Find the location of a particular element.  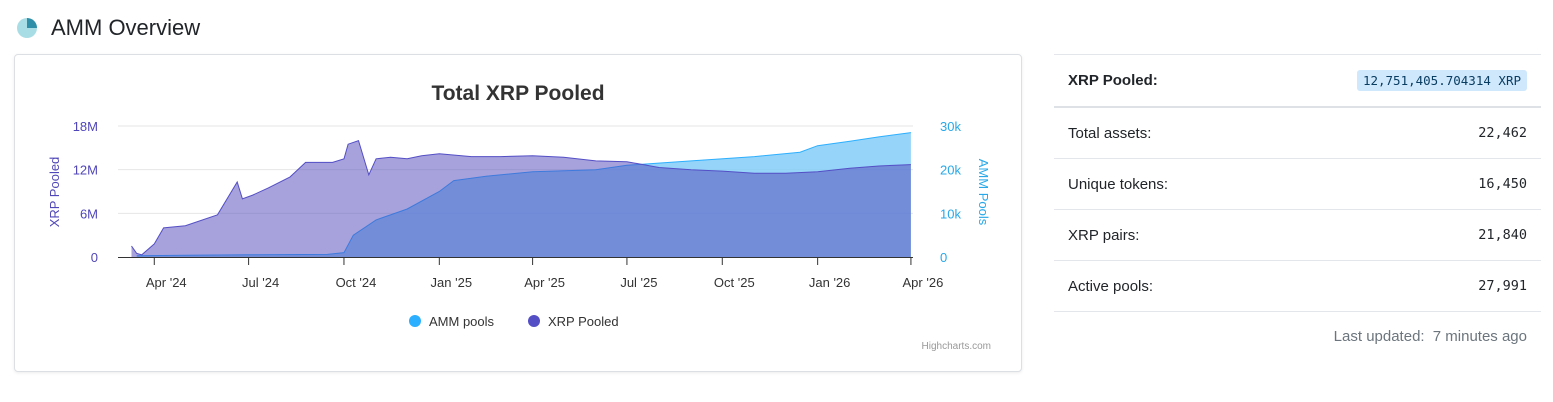

y-right-tick-label: 20k is located at coordinates (950, 170).